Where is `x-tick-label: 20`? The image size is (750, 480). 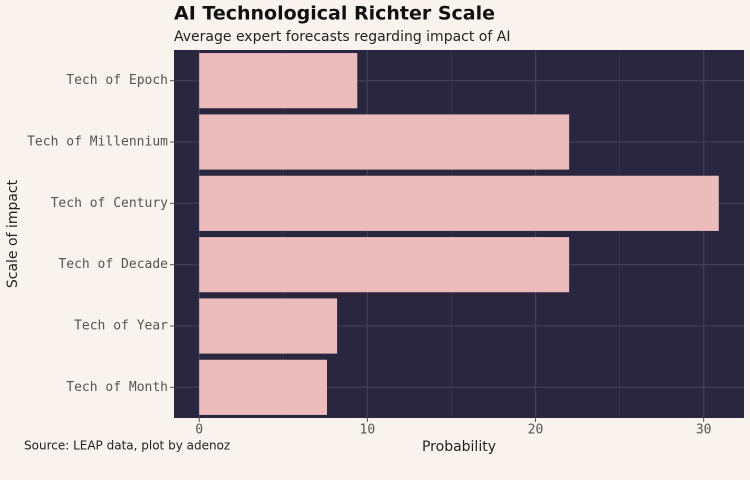
x-tick-label: 20 is located at coordinates (536, 430).